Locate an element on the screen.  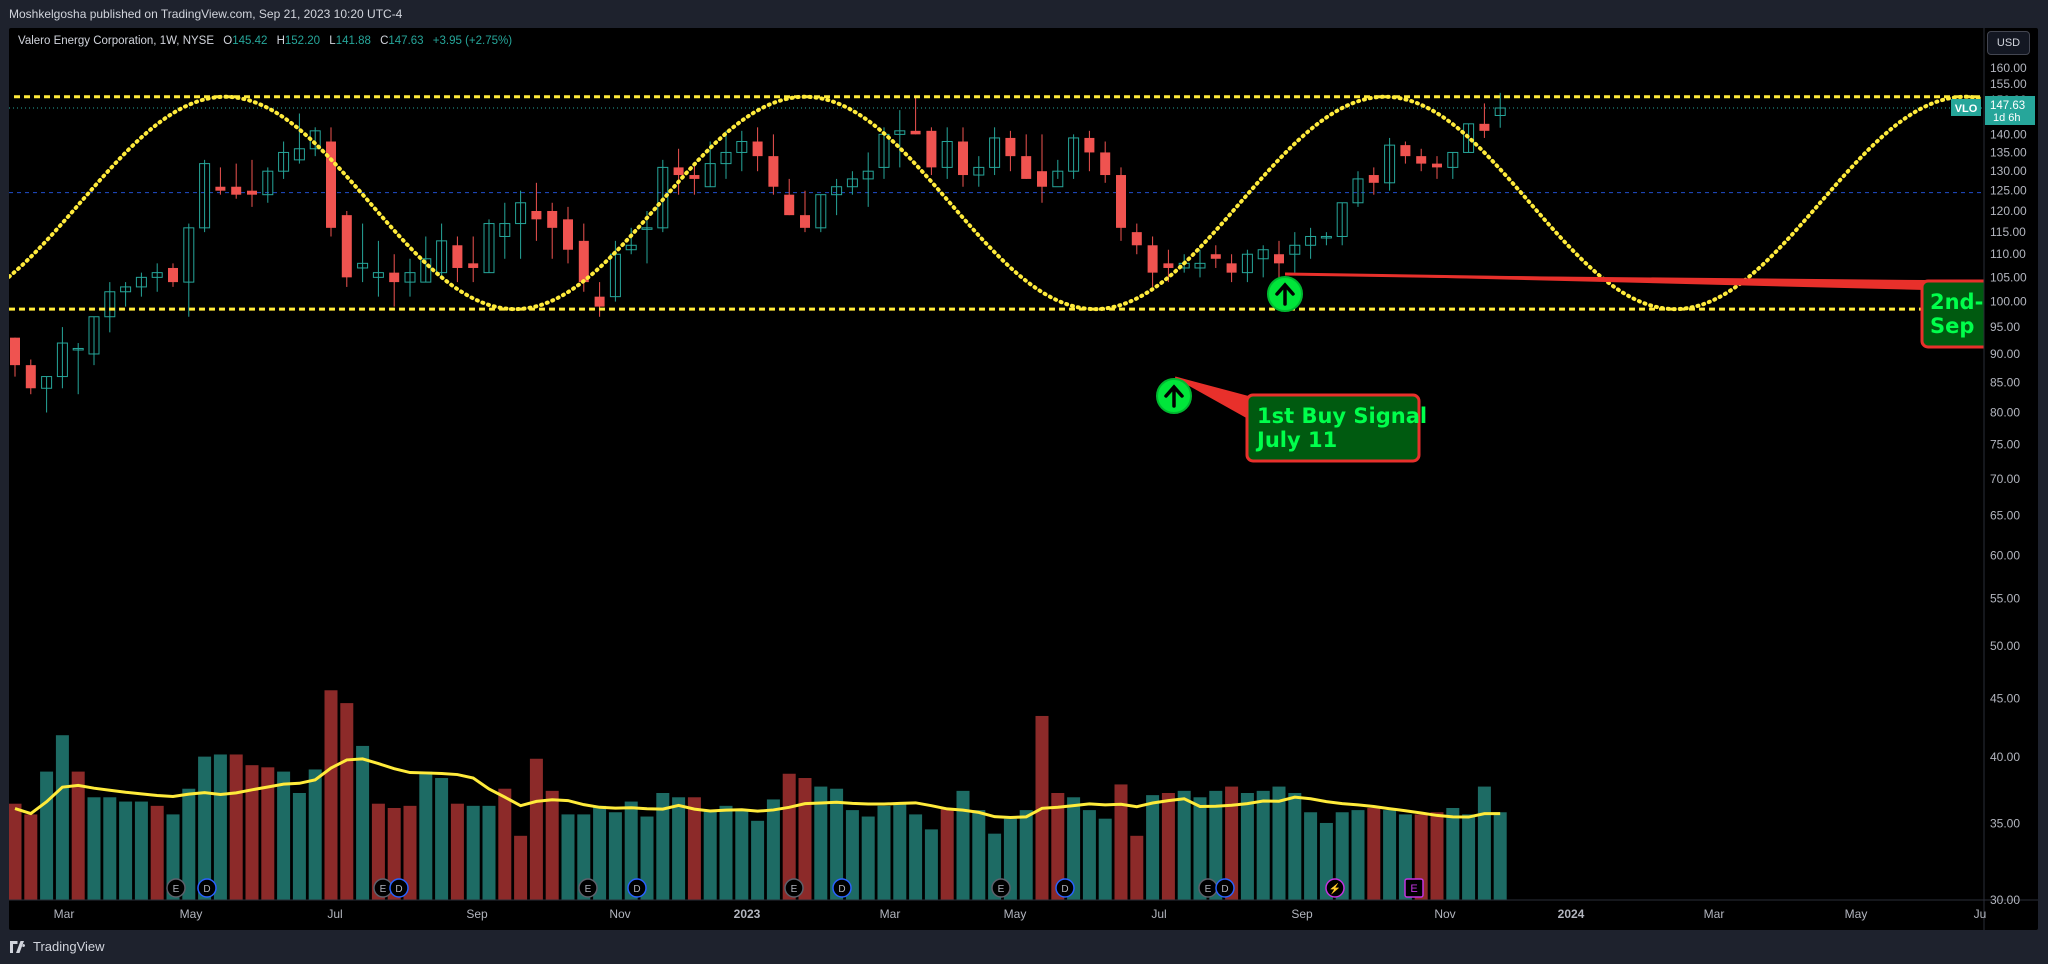
price-tick-label: 90.00 is located at coordinates (2005, 354).